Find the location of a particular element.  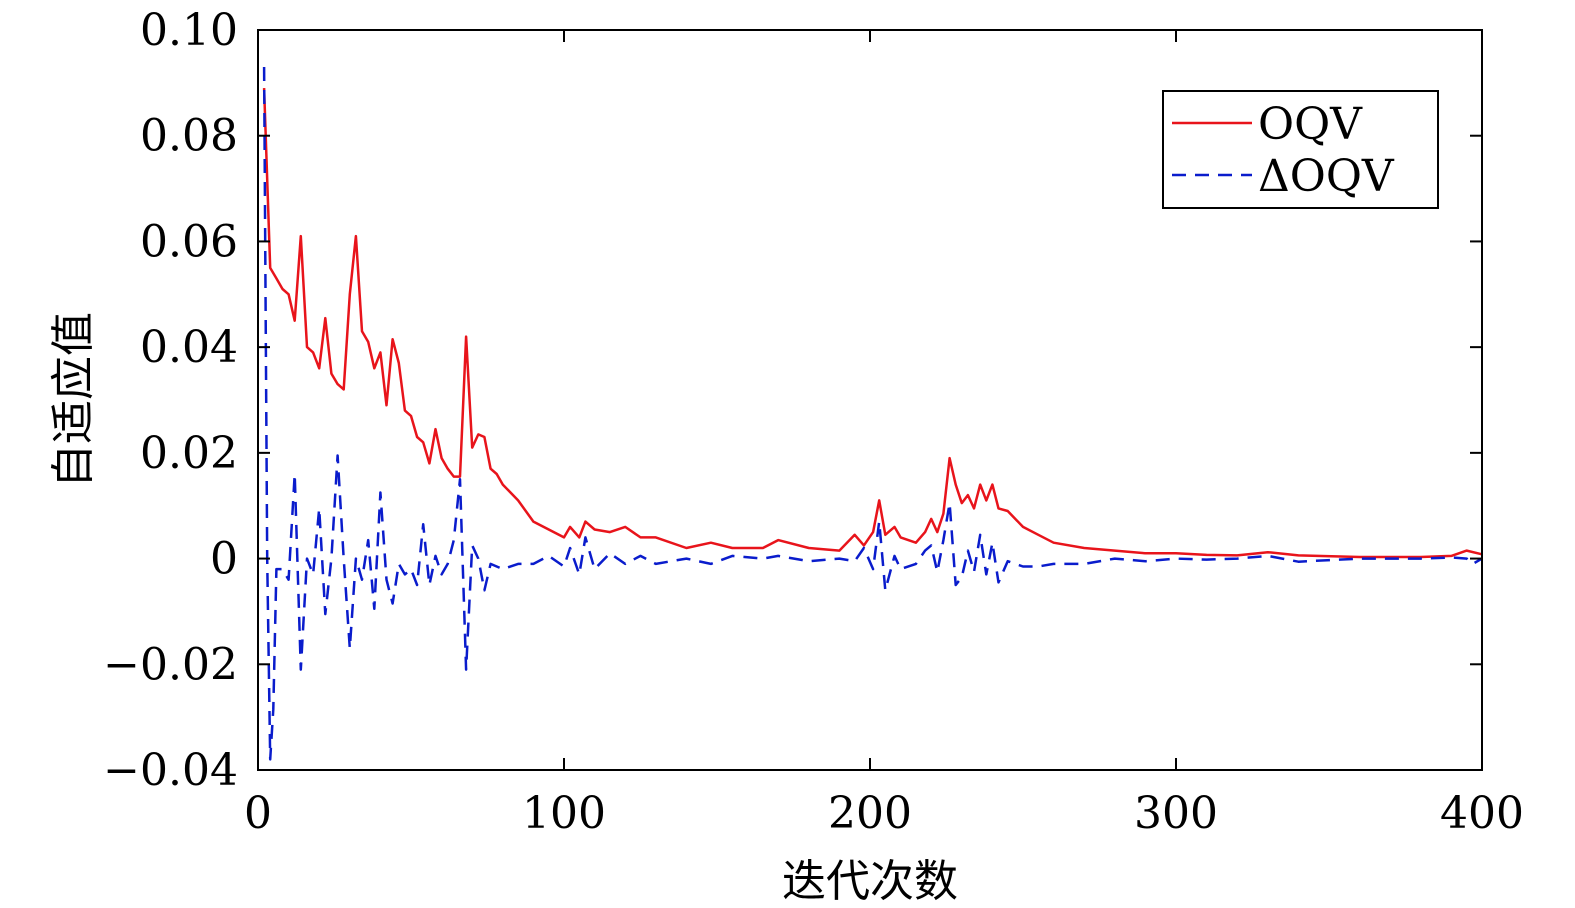

y-tick-label: −0.04 is located at coordinates (170, 770).